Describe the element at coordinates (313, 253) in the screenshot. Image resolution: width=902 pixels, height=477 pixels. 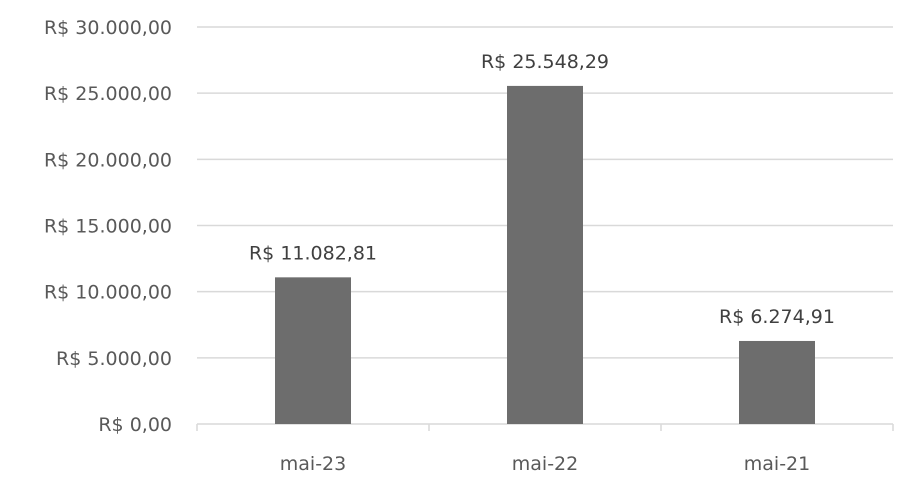
I see `data-label-mai-23: R$ 11.082,81` at that location.